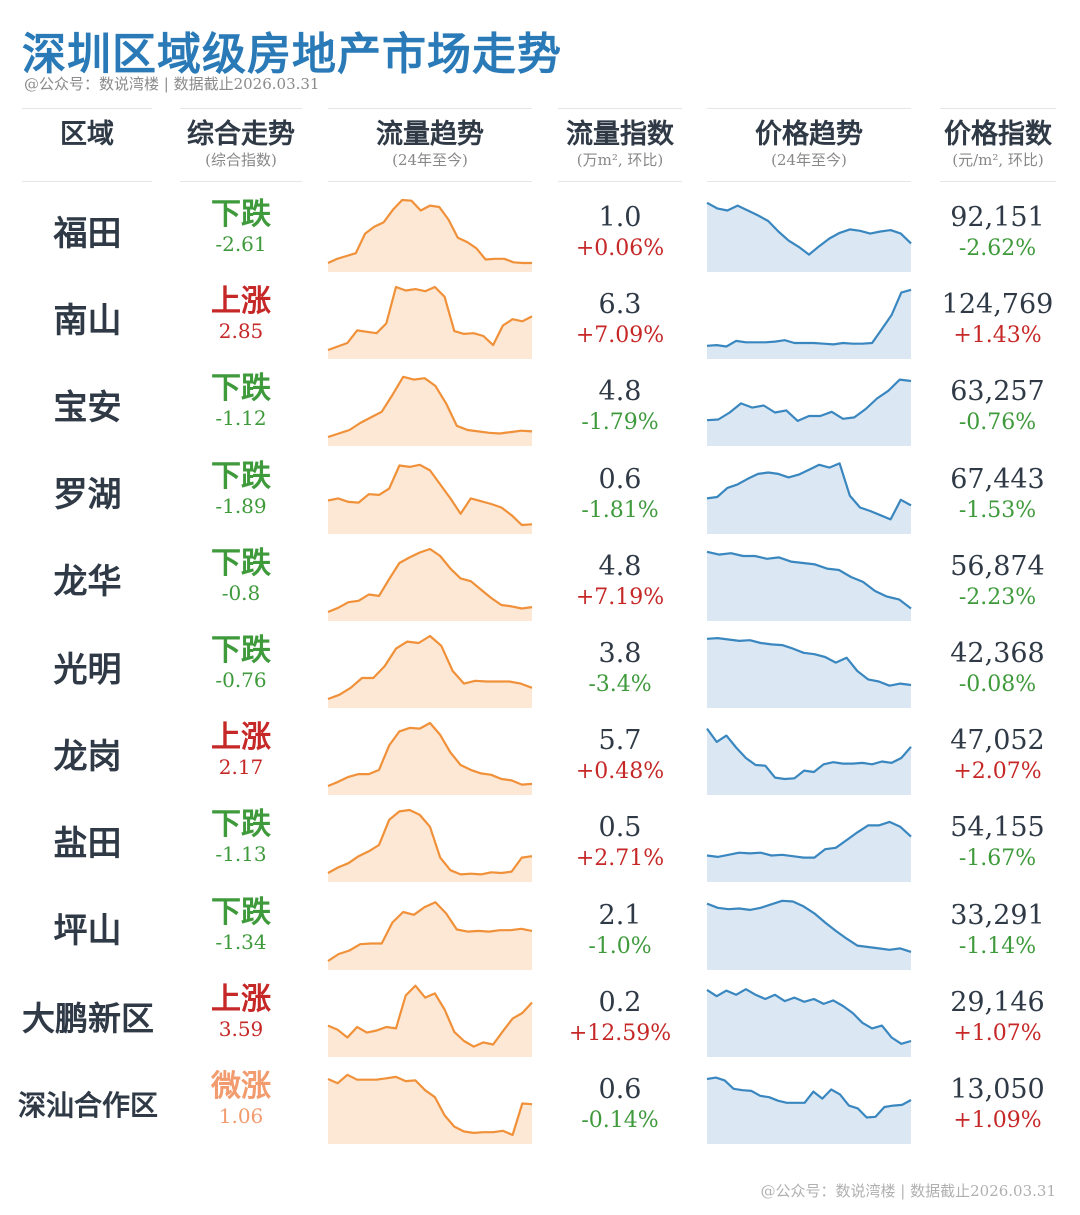 Image resolution: width=1080 pixels, height=1215 pixels. Describe the element at coordinates (997, 859) in the screenshot. I see `price-index-change: -1.67%` at that location.